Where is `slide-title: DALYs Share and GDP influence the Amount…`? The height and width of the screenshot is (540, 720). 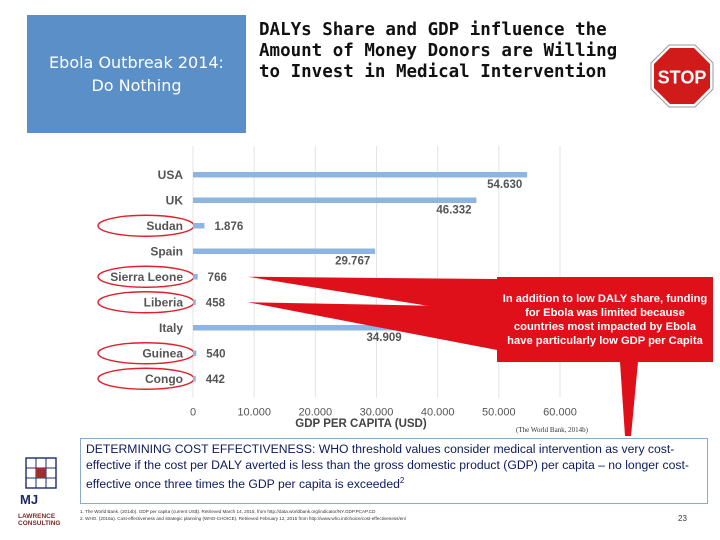 slide-title: DALYs Share and GDP influence the Amount… is located at coordinates (438, 51).